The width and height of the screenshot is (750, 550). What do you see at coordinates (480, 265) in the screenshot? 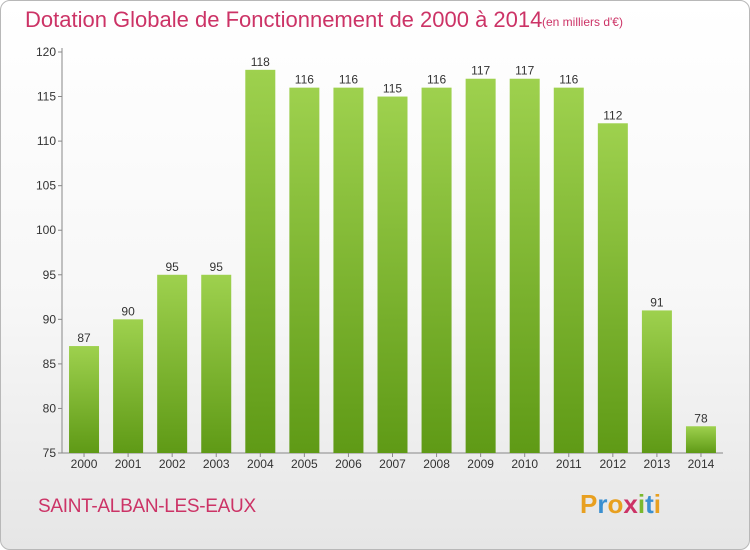
I see `bar-2009` at bounding box center [480, 265].